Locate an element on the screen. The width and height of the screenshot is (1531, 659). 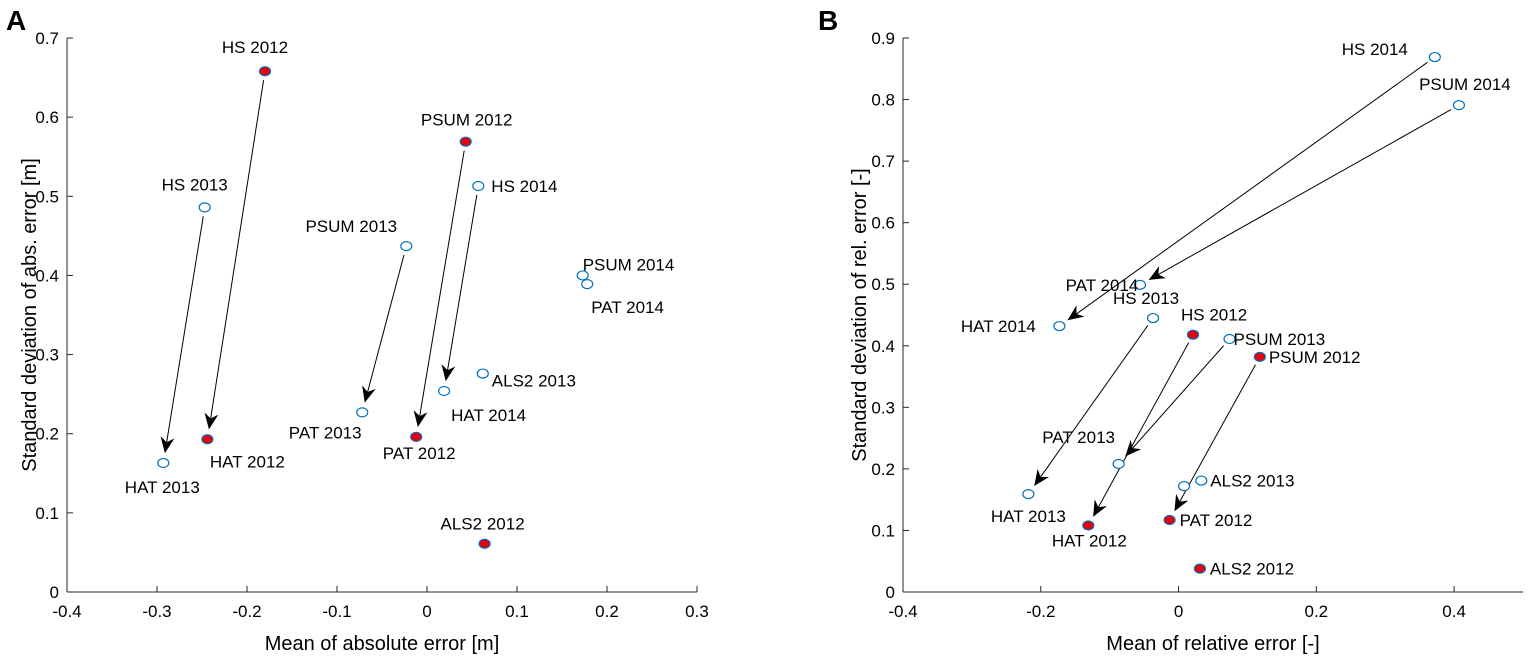
y-tick-label: 0.8 is located at coordinates (883, 100).